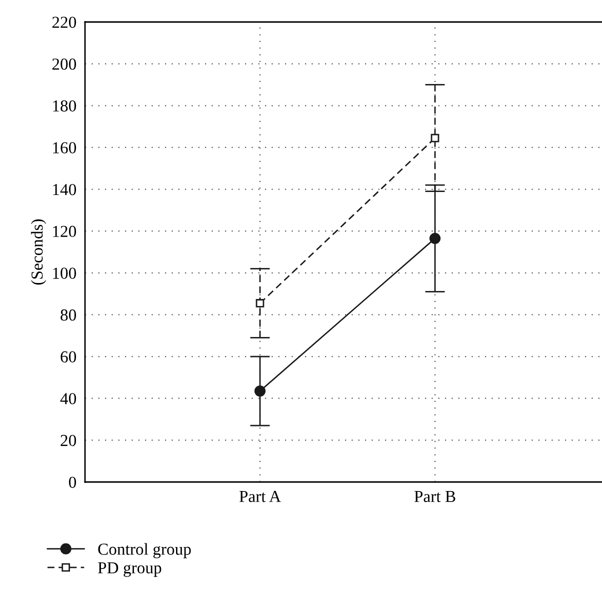 The width and height of the screenshot is (602, 592). What do you see at coordinates (64, 232) in the screenshot?
I see `y-tick-label: 120` at bounding box center [64, 232].